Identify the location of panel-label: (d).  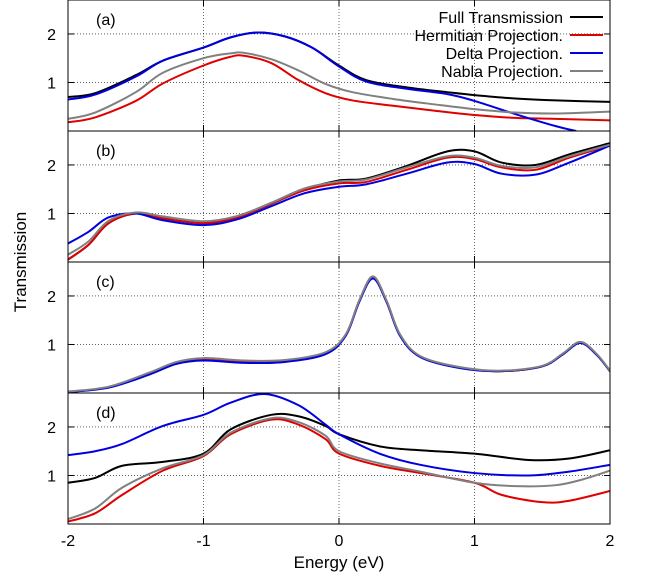
(106, 413).